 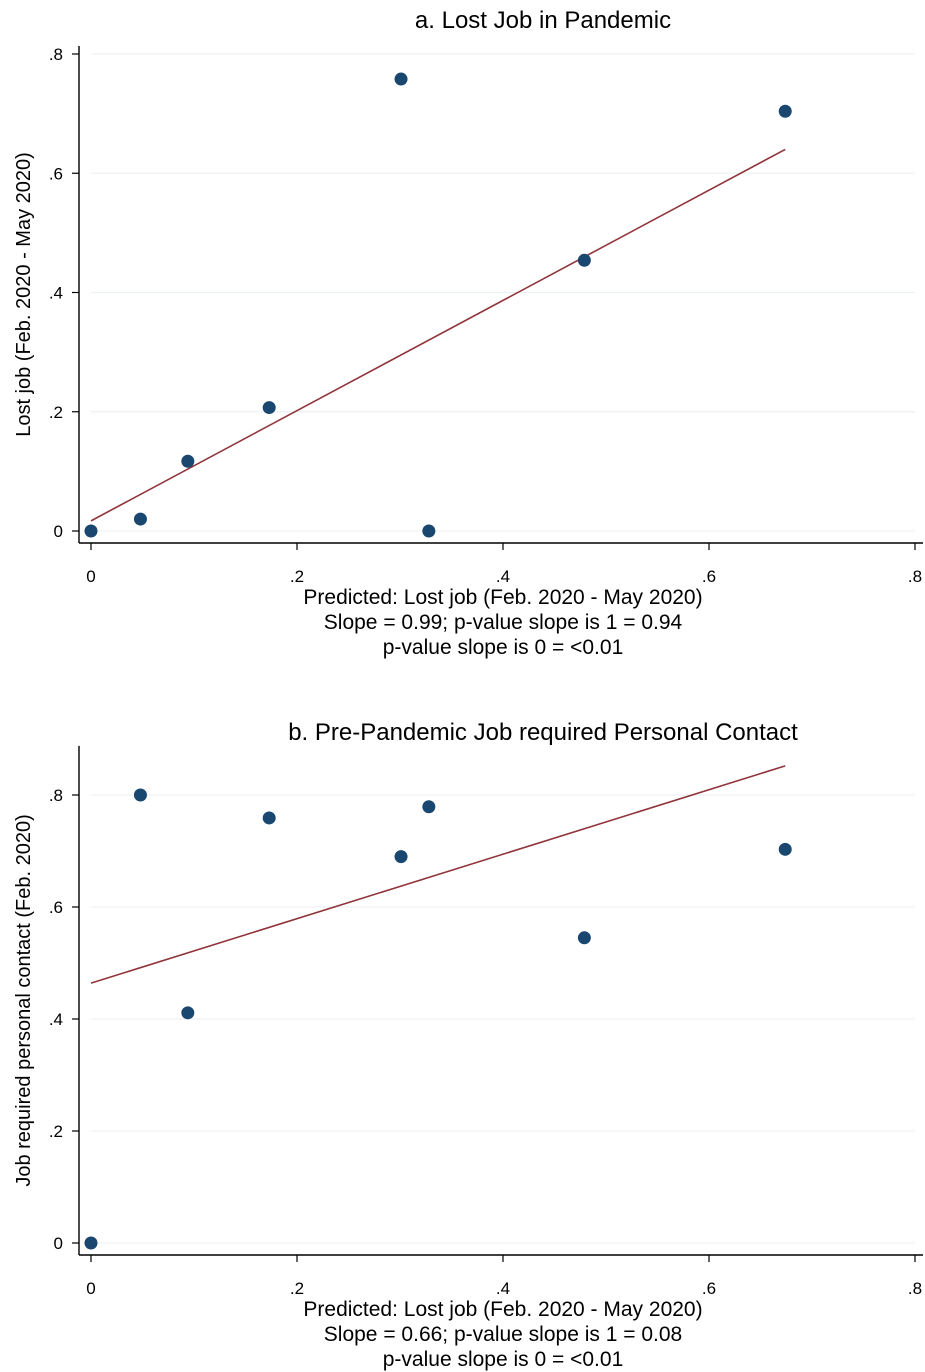 What do you see at coordinates (438, 874) in the screenshot?
I see `fit-line` at bounding box center [438, 874].